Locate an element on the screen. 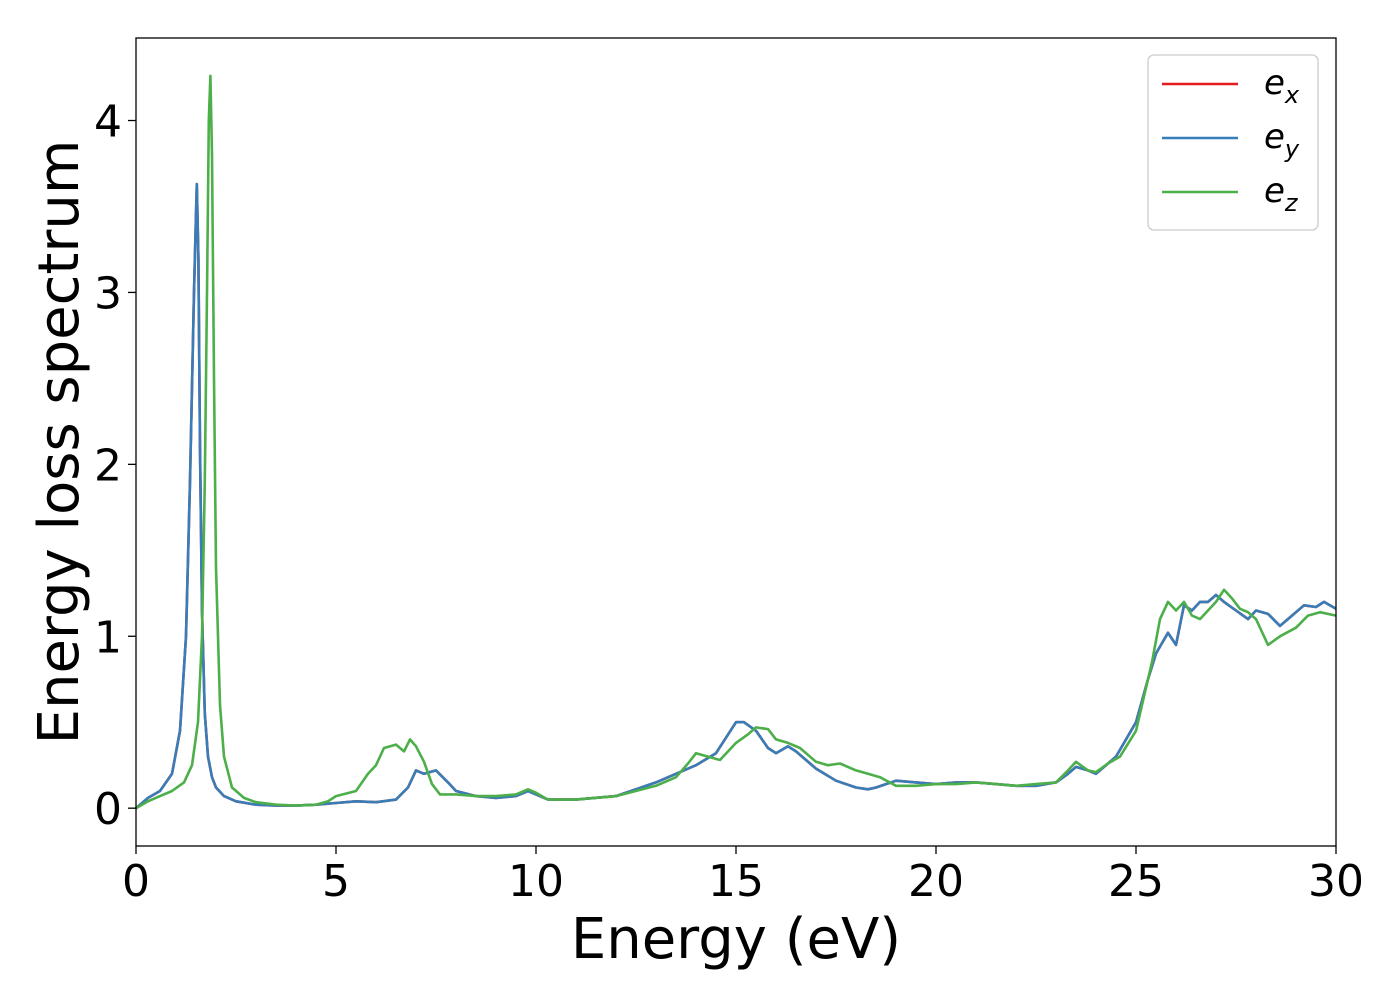 This screenshot has height=1000, width=1400. x-tick-label: 15 is located at coordinates (736, 881).